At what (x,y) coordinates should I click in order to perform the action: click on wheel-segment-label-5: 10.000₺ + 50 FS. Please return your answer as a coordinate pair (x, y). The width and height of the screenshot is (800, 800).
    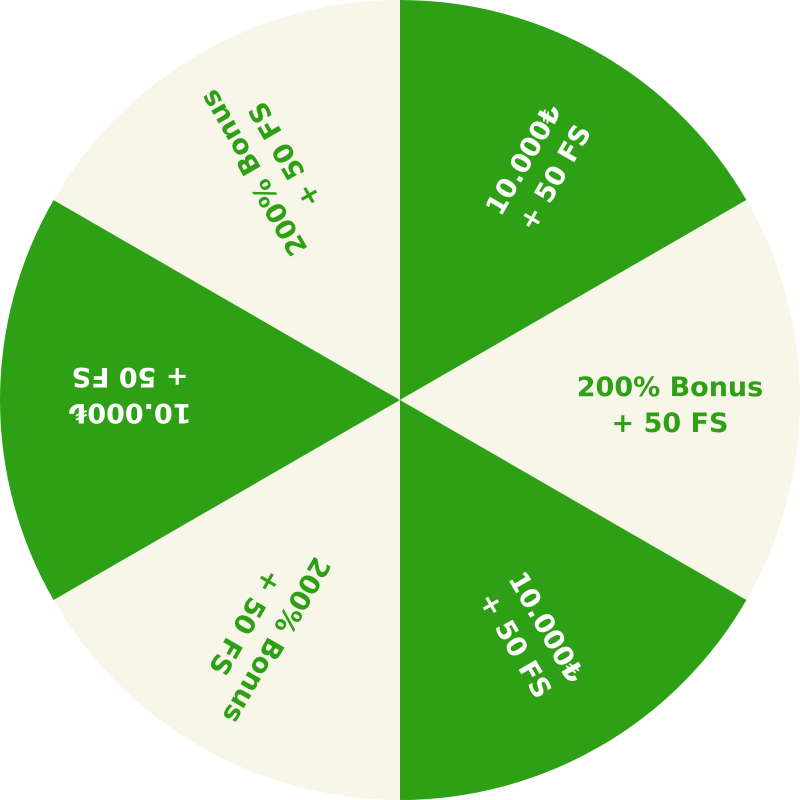
    Looking at the image, I should click on (129, 394).